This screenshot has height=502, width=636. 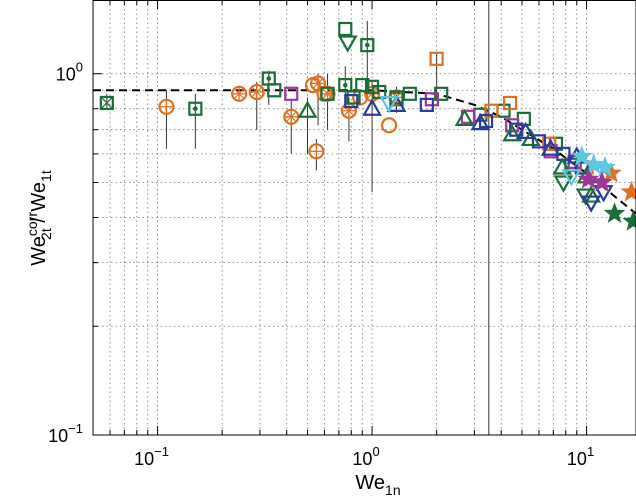 I want to click on x-axis-label-sub: 1n, so click(x=393, y=490).